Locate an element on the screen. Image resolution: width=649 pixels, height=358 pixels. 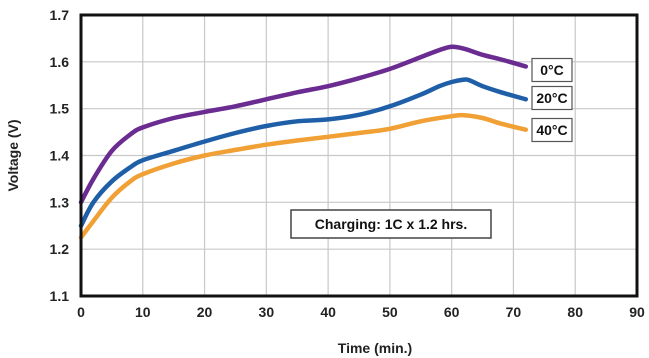
legend-label: 40°C is located at coordinates (551, 130).